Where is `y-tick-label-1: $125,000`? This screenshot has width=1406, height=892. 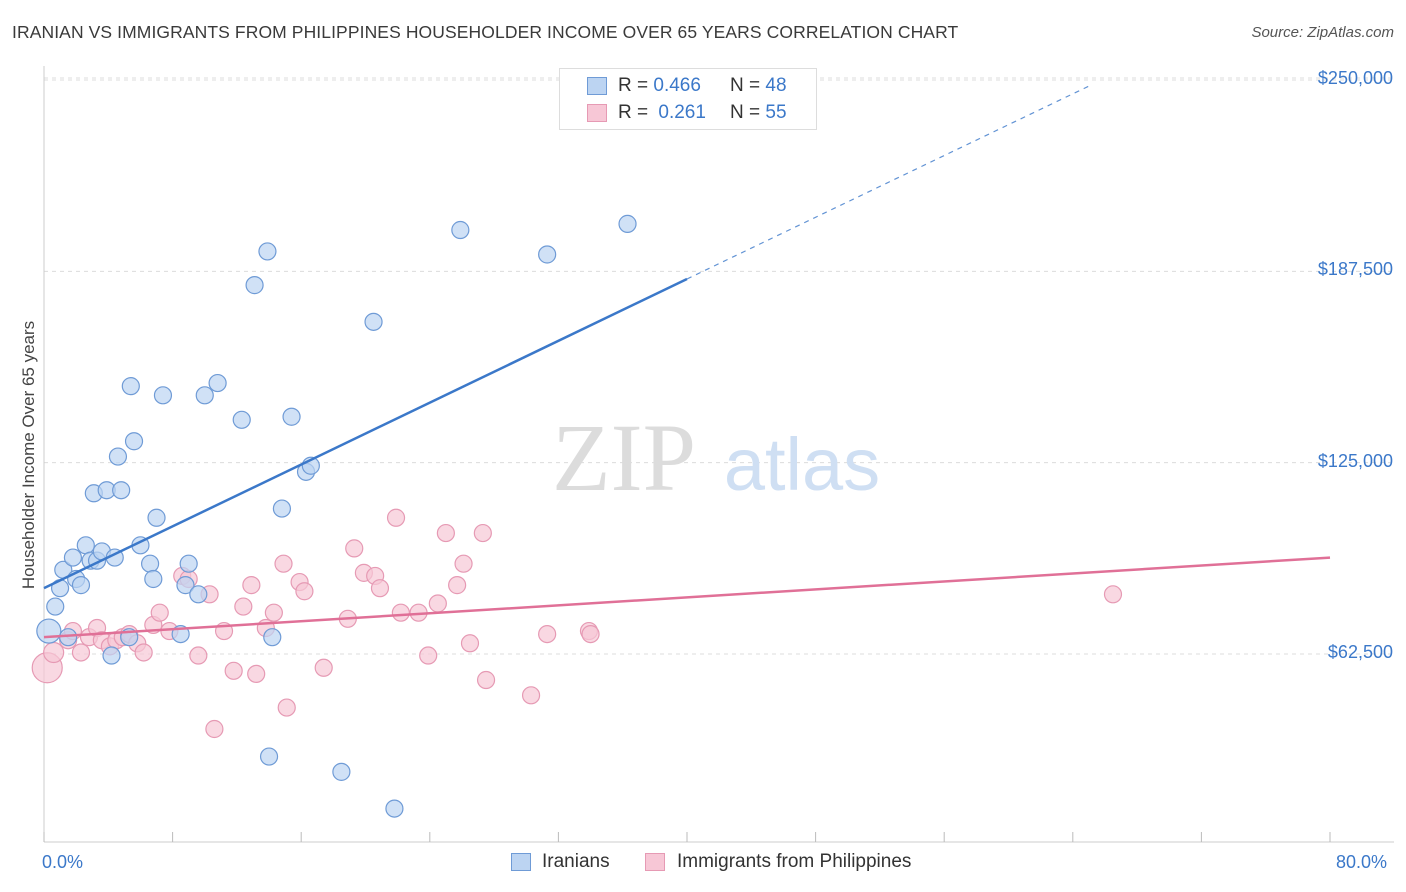 y-tick-label-1: $125,000 is located at coordinates (1355, 460).